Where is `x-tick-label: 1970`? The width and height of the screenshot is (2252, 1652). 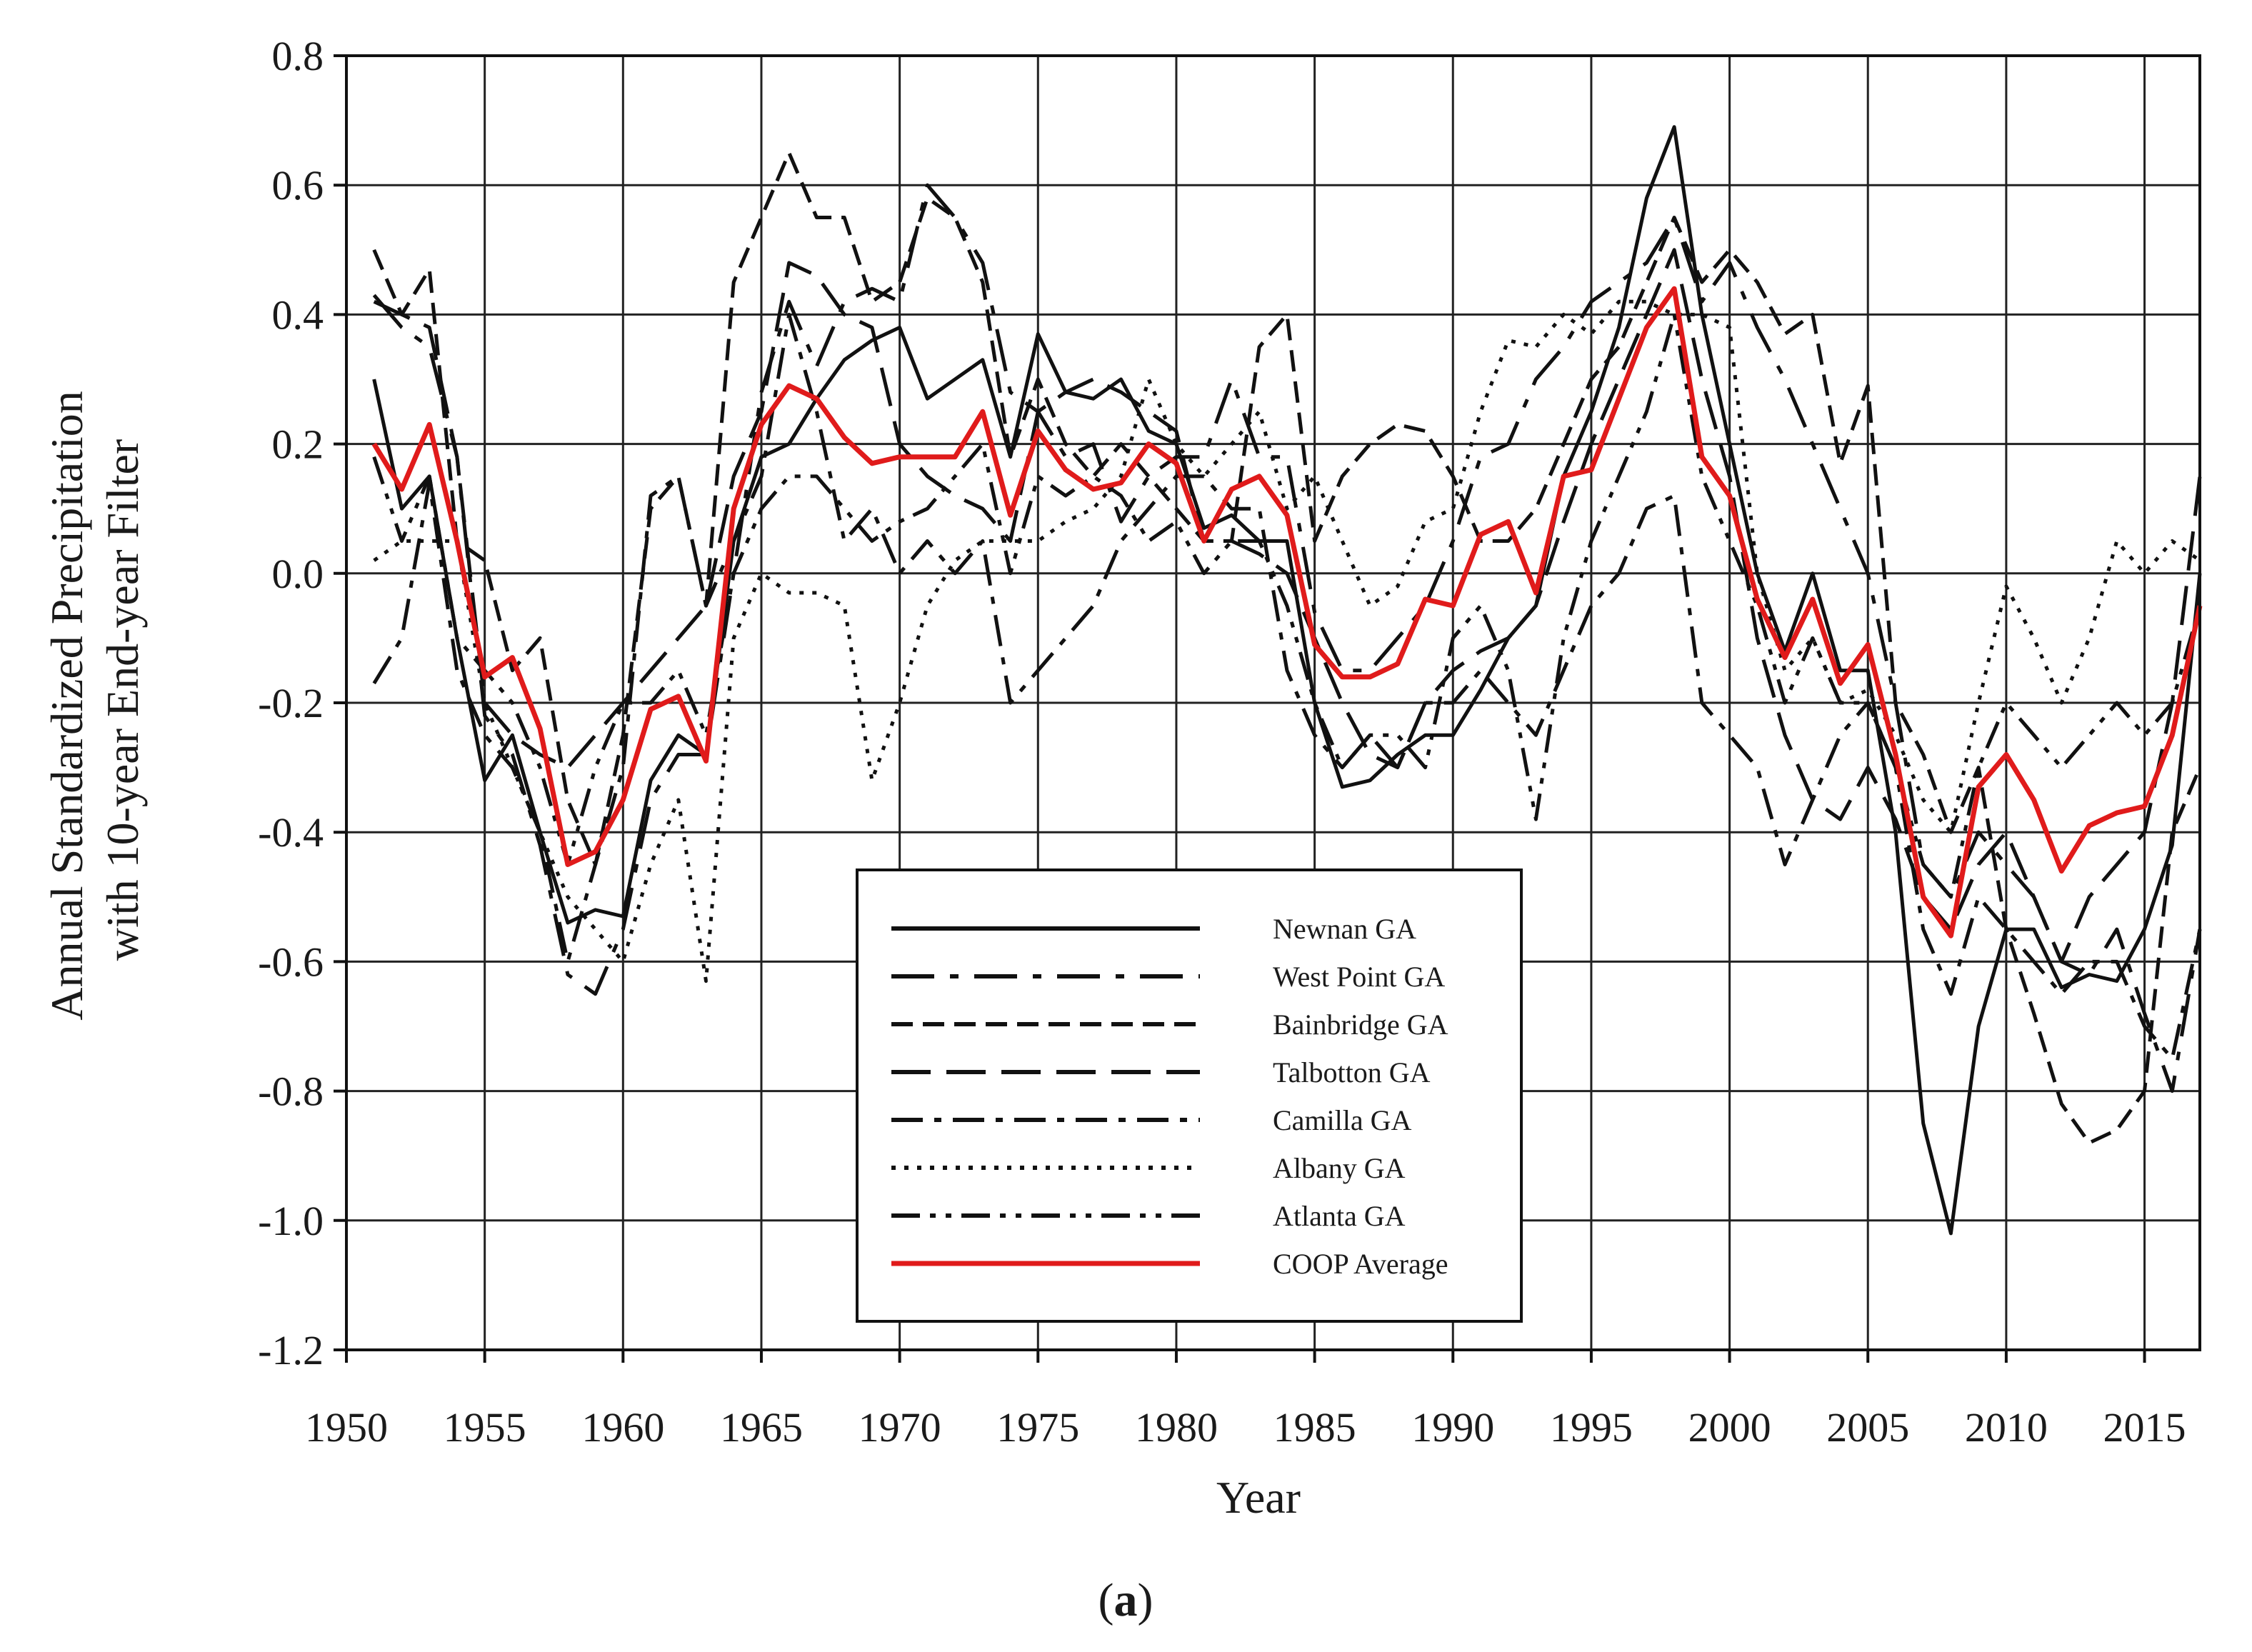 x-tick-label: 1970 is located at coordinates (900, 1427).